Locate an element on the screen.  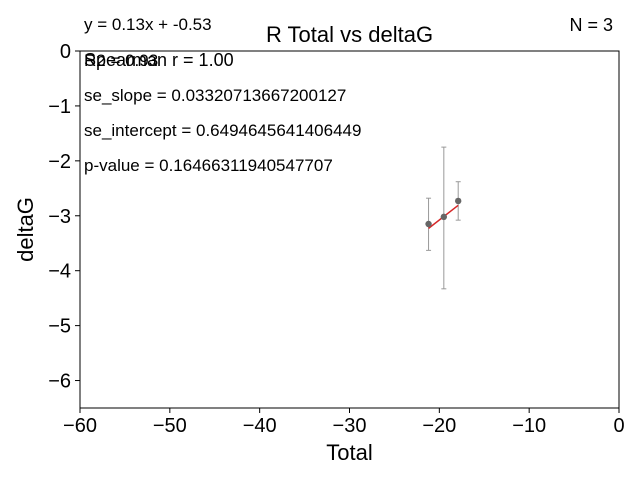
y-tick-label: −6 is located at coordinates (59, 382).